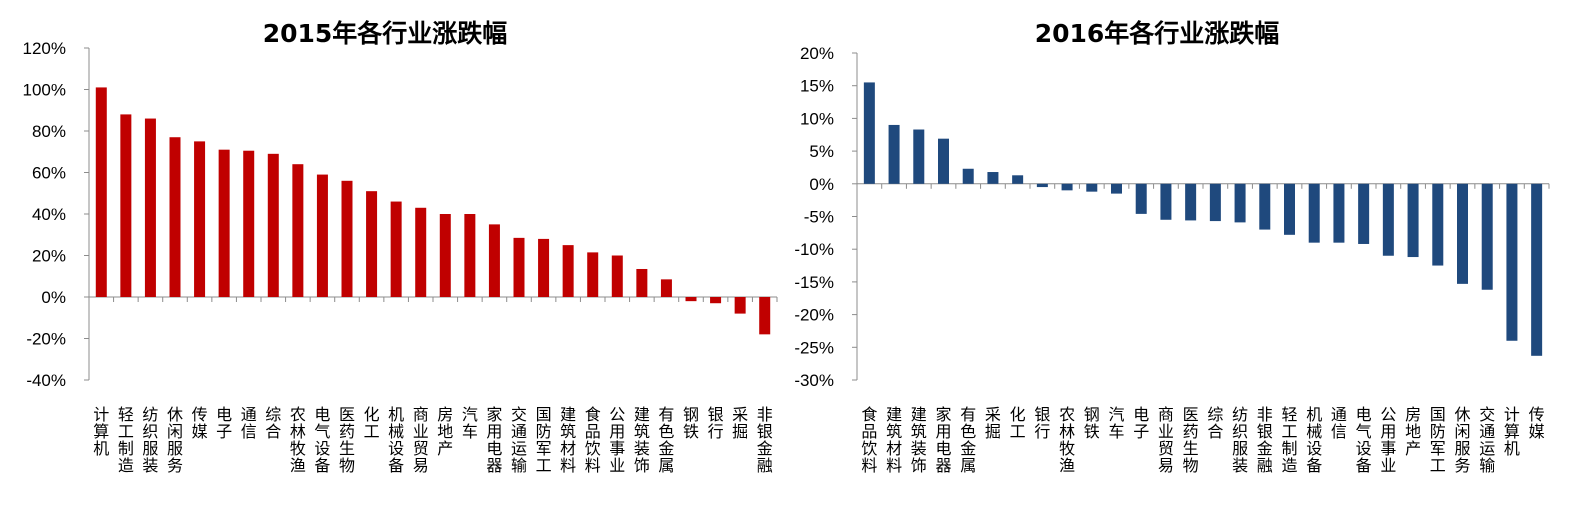 The width and height of the screenshot is (1584, 507). I want to click on bar-机械设备, so click(396, 249).